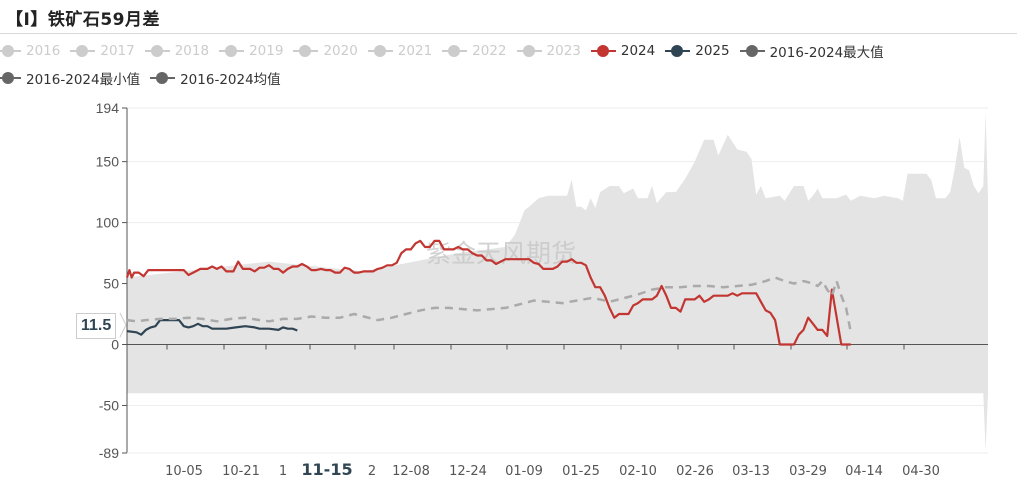  Describe the element at coordinates (83, 20) in the screenshot. I see `chart-title: 【I】铁矿石59月差` at that location.